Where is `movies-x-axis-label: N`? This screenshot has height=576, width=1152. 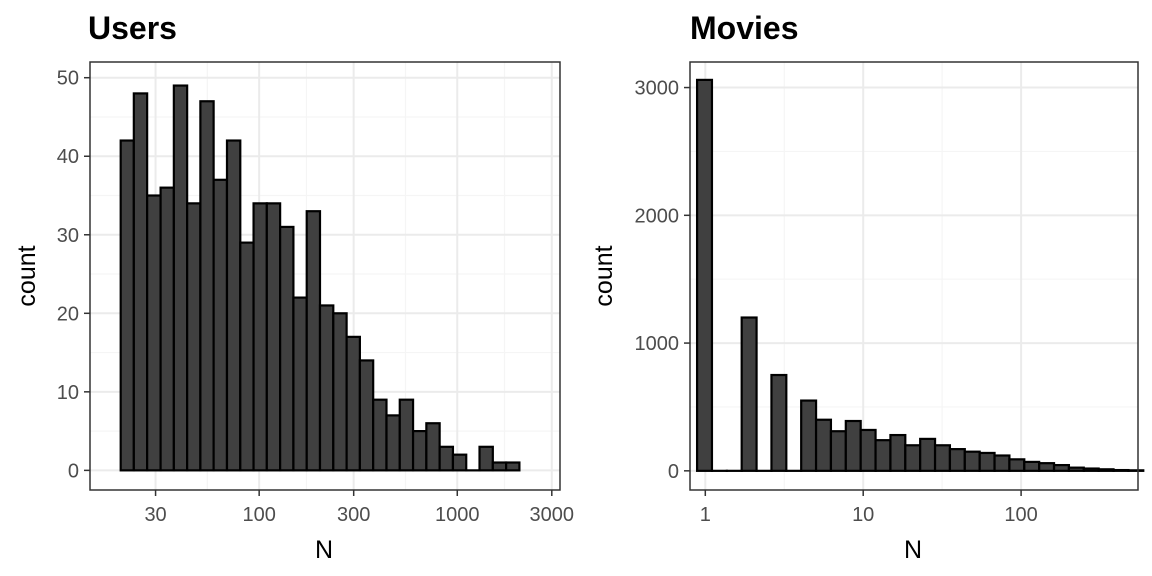 movies-x-axis-label: N is located at coordinates (913, 550).